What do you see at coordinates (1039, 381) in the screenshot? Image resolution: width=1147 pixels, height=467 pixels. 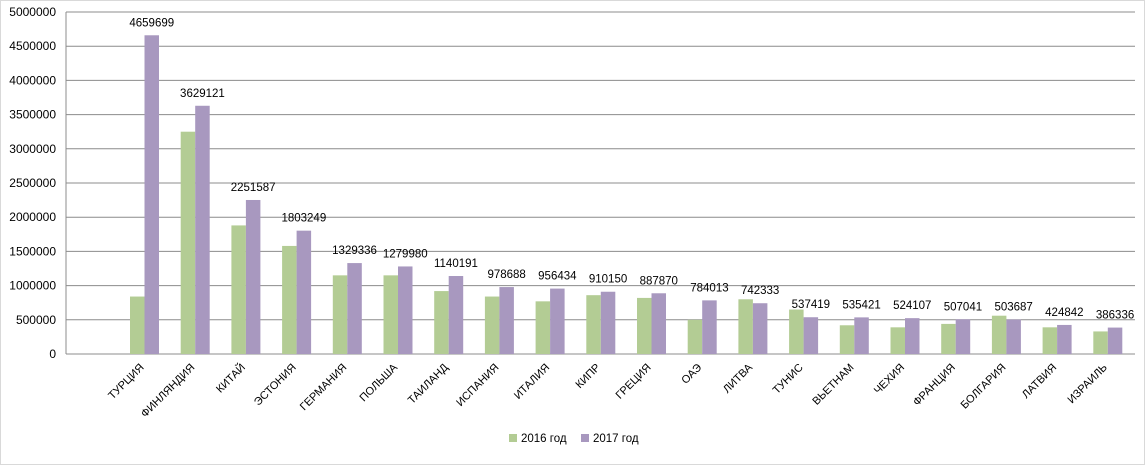 I see `category-label: ЛАТВИЯ` at bounding box center [1039, 381].